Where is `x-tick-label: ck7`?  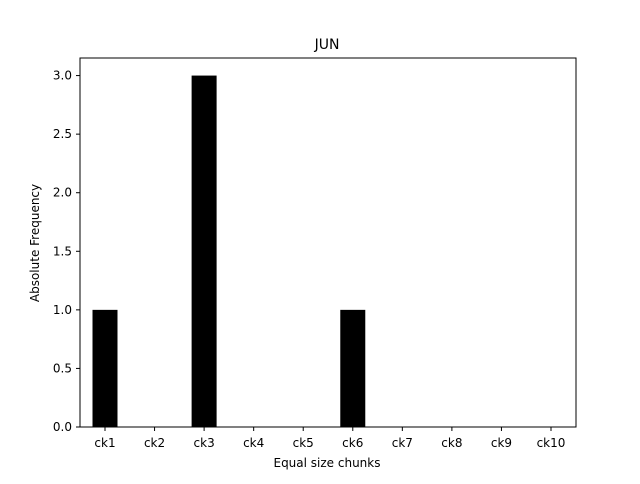 x-tick-label: ck7 is located at coordinates (402, 443).